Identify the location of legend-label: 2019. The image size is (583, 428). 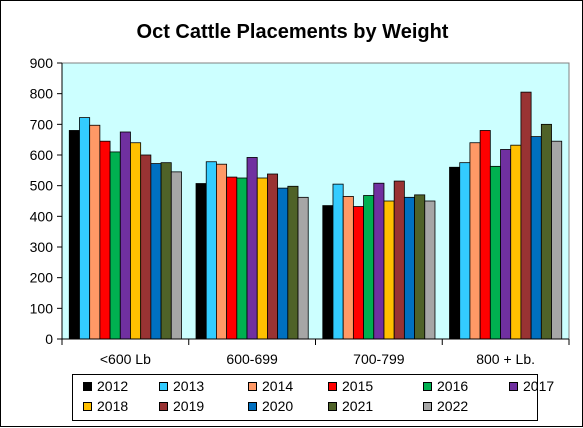
(189, 406).